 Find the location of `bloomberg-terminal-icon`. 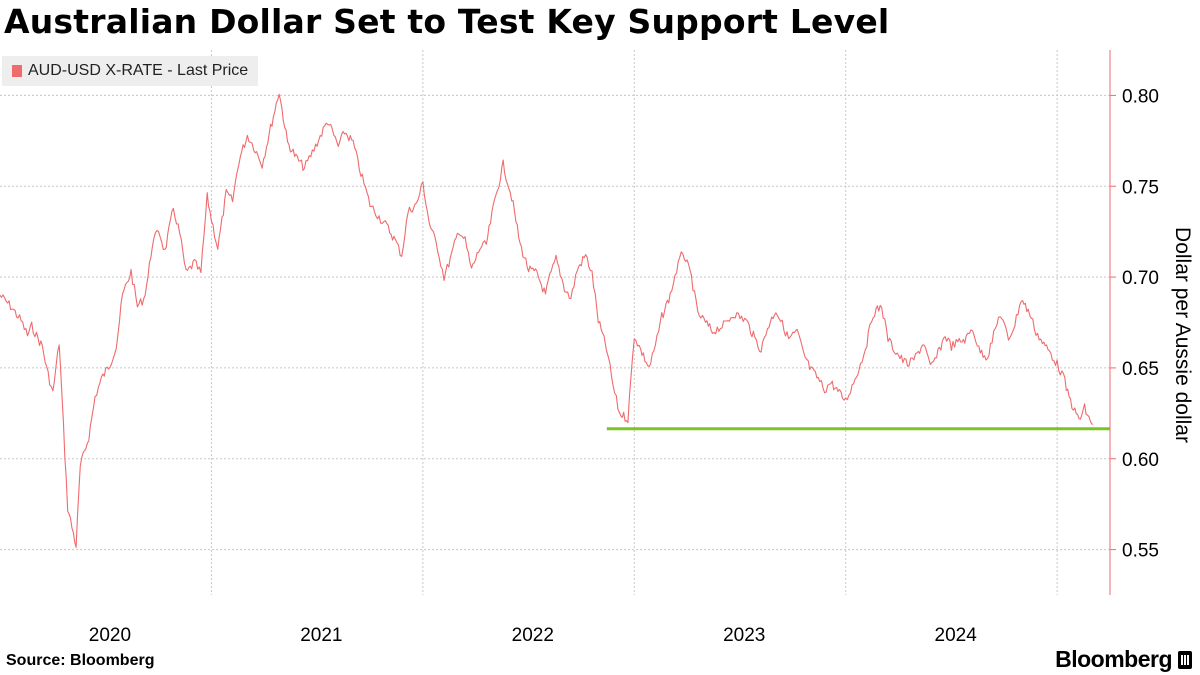

bloomberg-terminal-icon is located at coordinates (1185, 659).